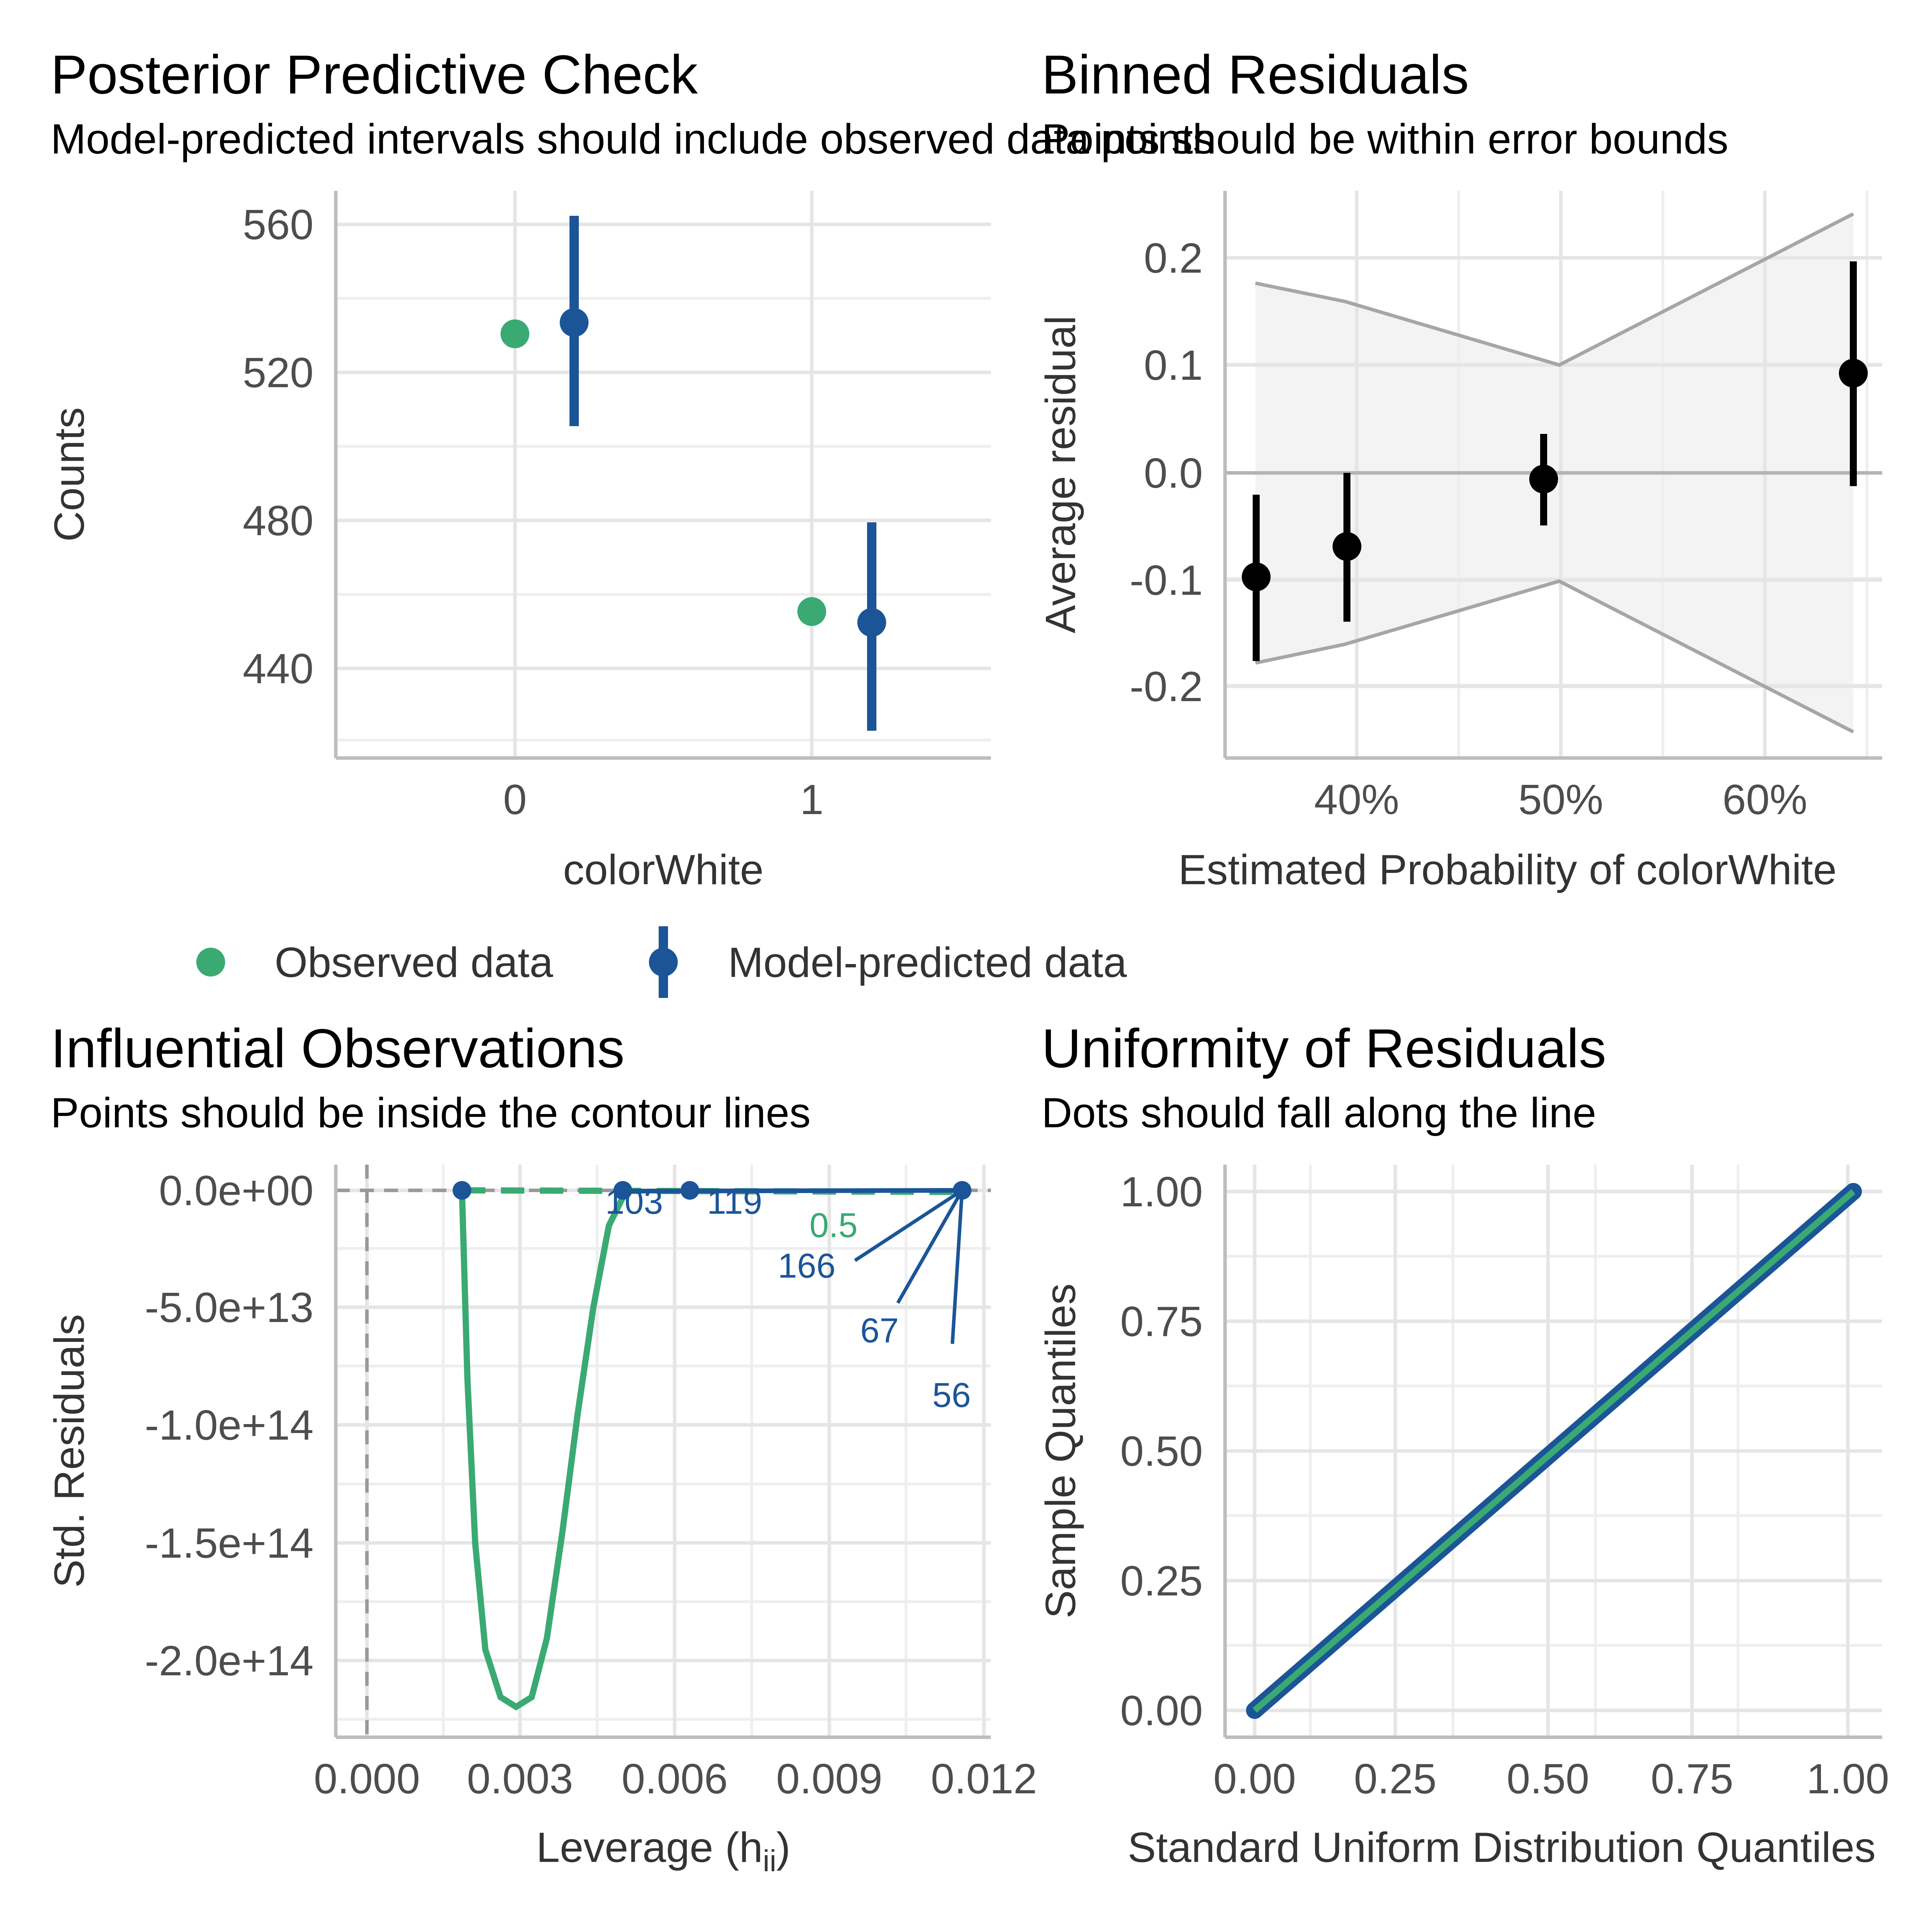  Describe the element at coordinates (788, 1298) in the screenshot. I see `influence-point-labels: 103 119 166 67 56 0.5` at that location.